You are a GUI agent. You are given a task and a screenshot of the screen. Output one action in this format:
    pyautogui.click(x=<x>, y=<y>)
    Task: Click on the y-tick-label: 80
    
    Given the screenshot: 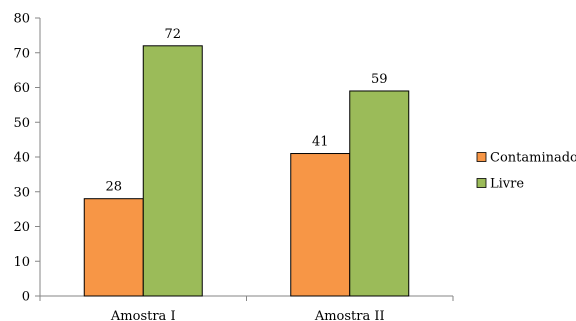 What is the action you would take?
    pyautogui.click(x=21, y=19)
    